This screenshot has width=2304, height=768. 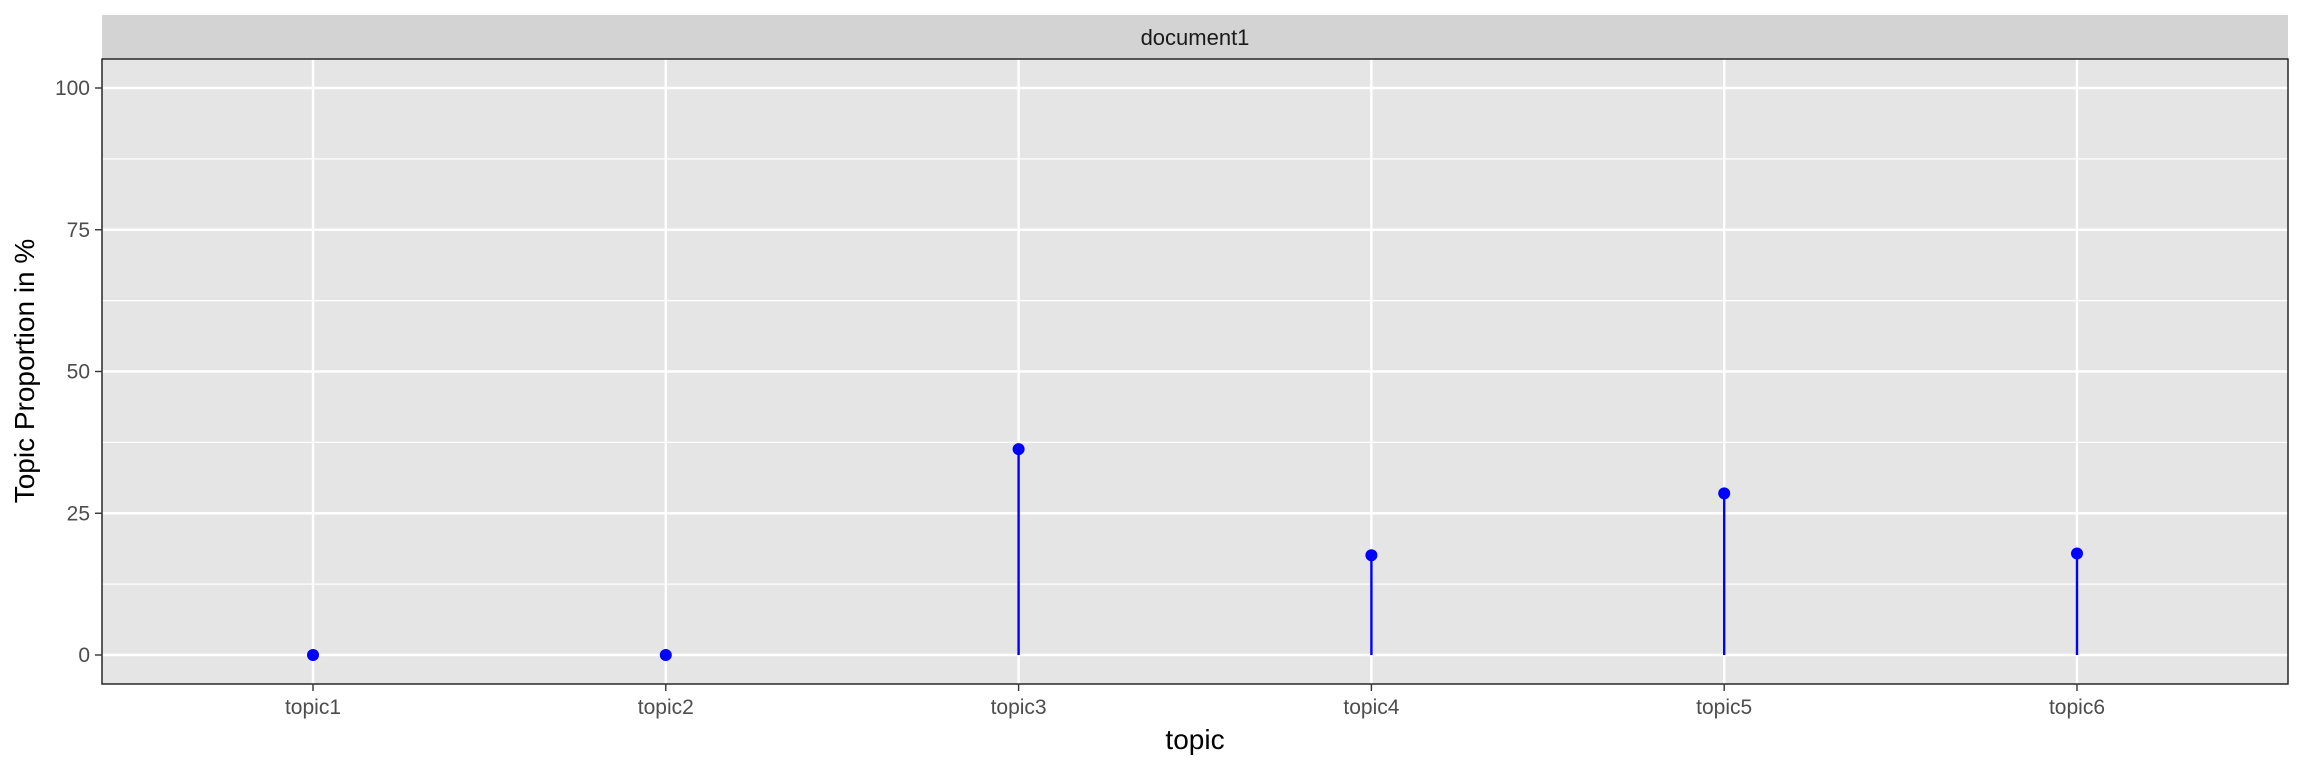 I want to click on x-axis-title: topic, so click(x=1194, y=739).